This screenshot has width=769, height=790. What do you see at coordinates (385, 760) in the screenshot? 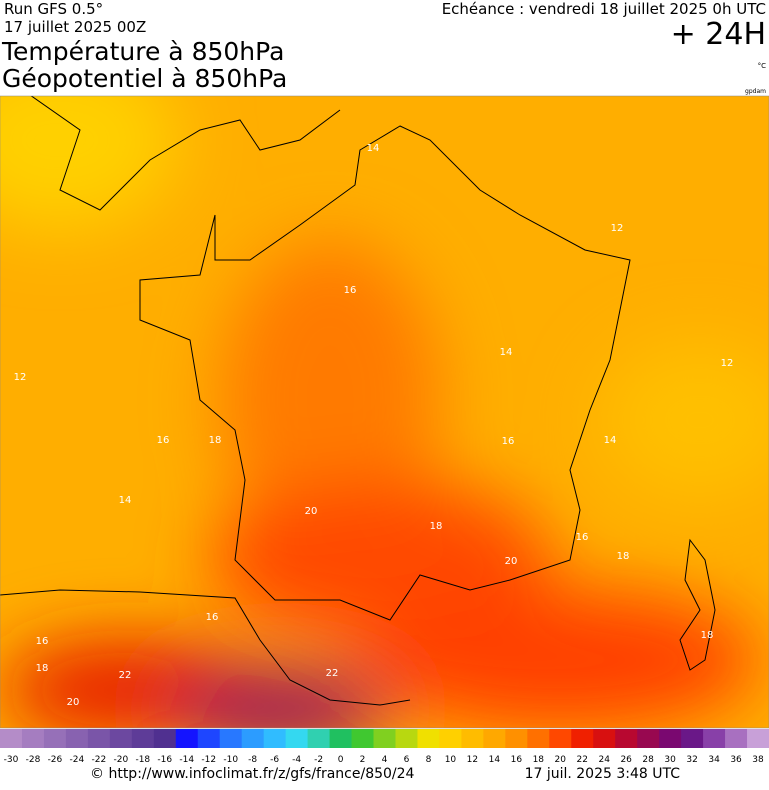
I see `colorbar-label: 4` at bounding box center [385, 760].